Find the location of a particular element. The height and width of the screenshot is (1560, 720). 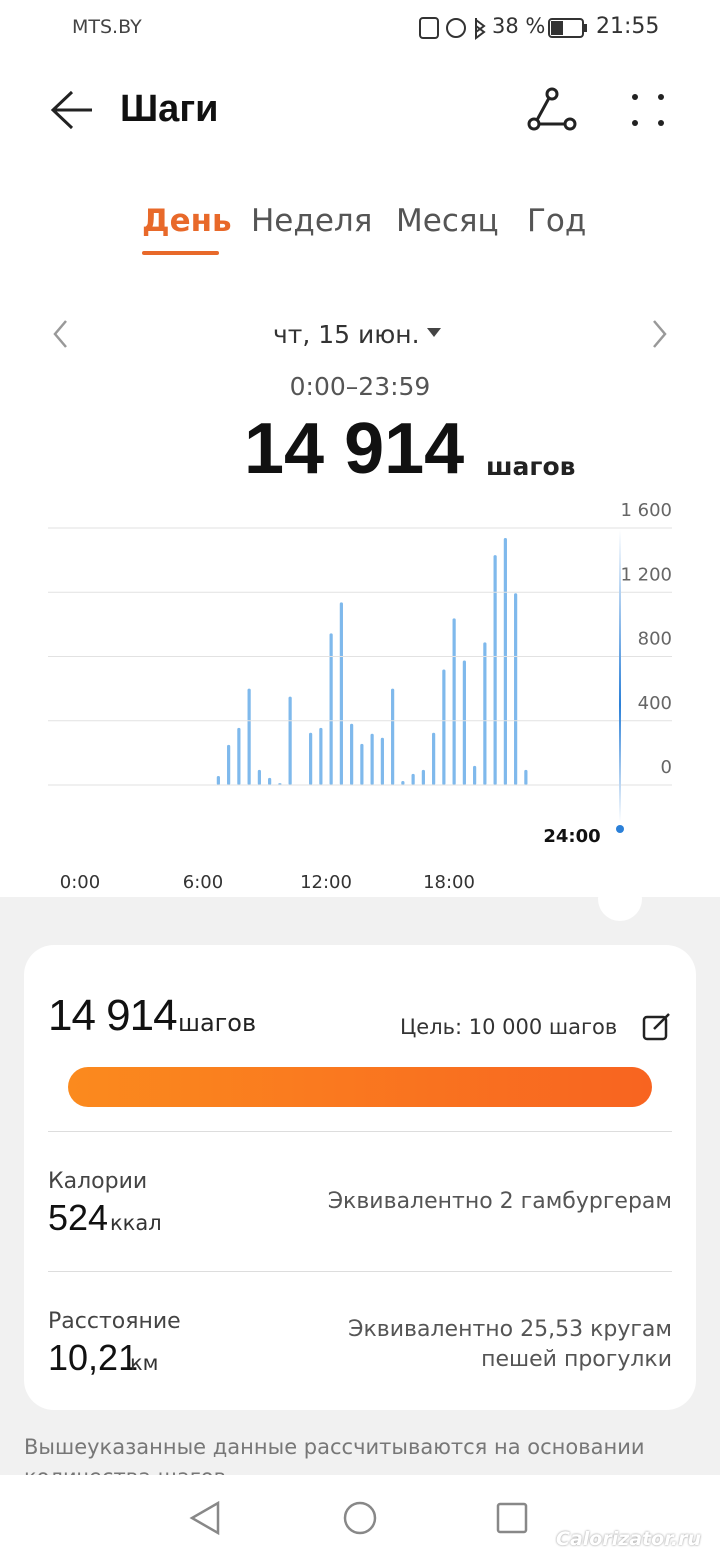

x-tick-label: 24:00 is located at coordinates (571, 836).